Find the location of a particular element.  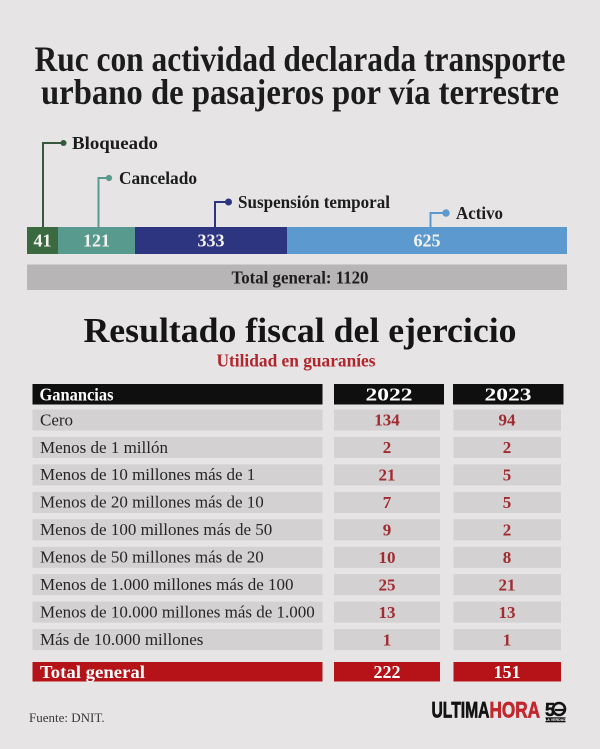

svg-text:Menos de 1.000 millones más de: Menos de 1.000 millones más de 100 is located at coordinates (167, 584).